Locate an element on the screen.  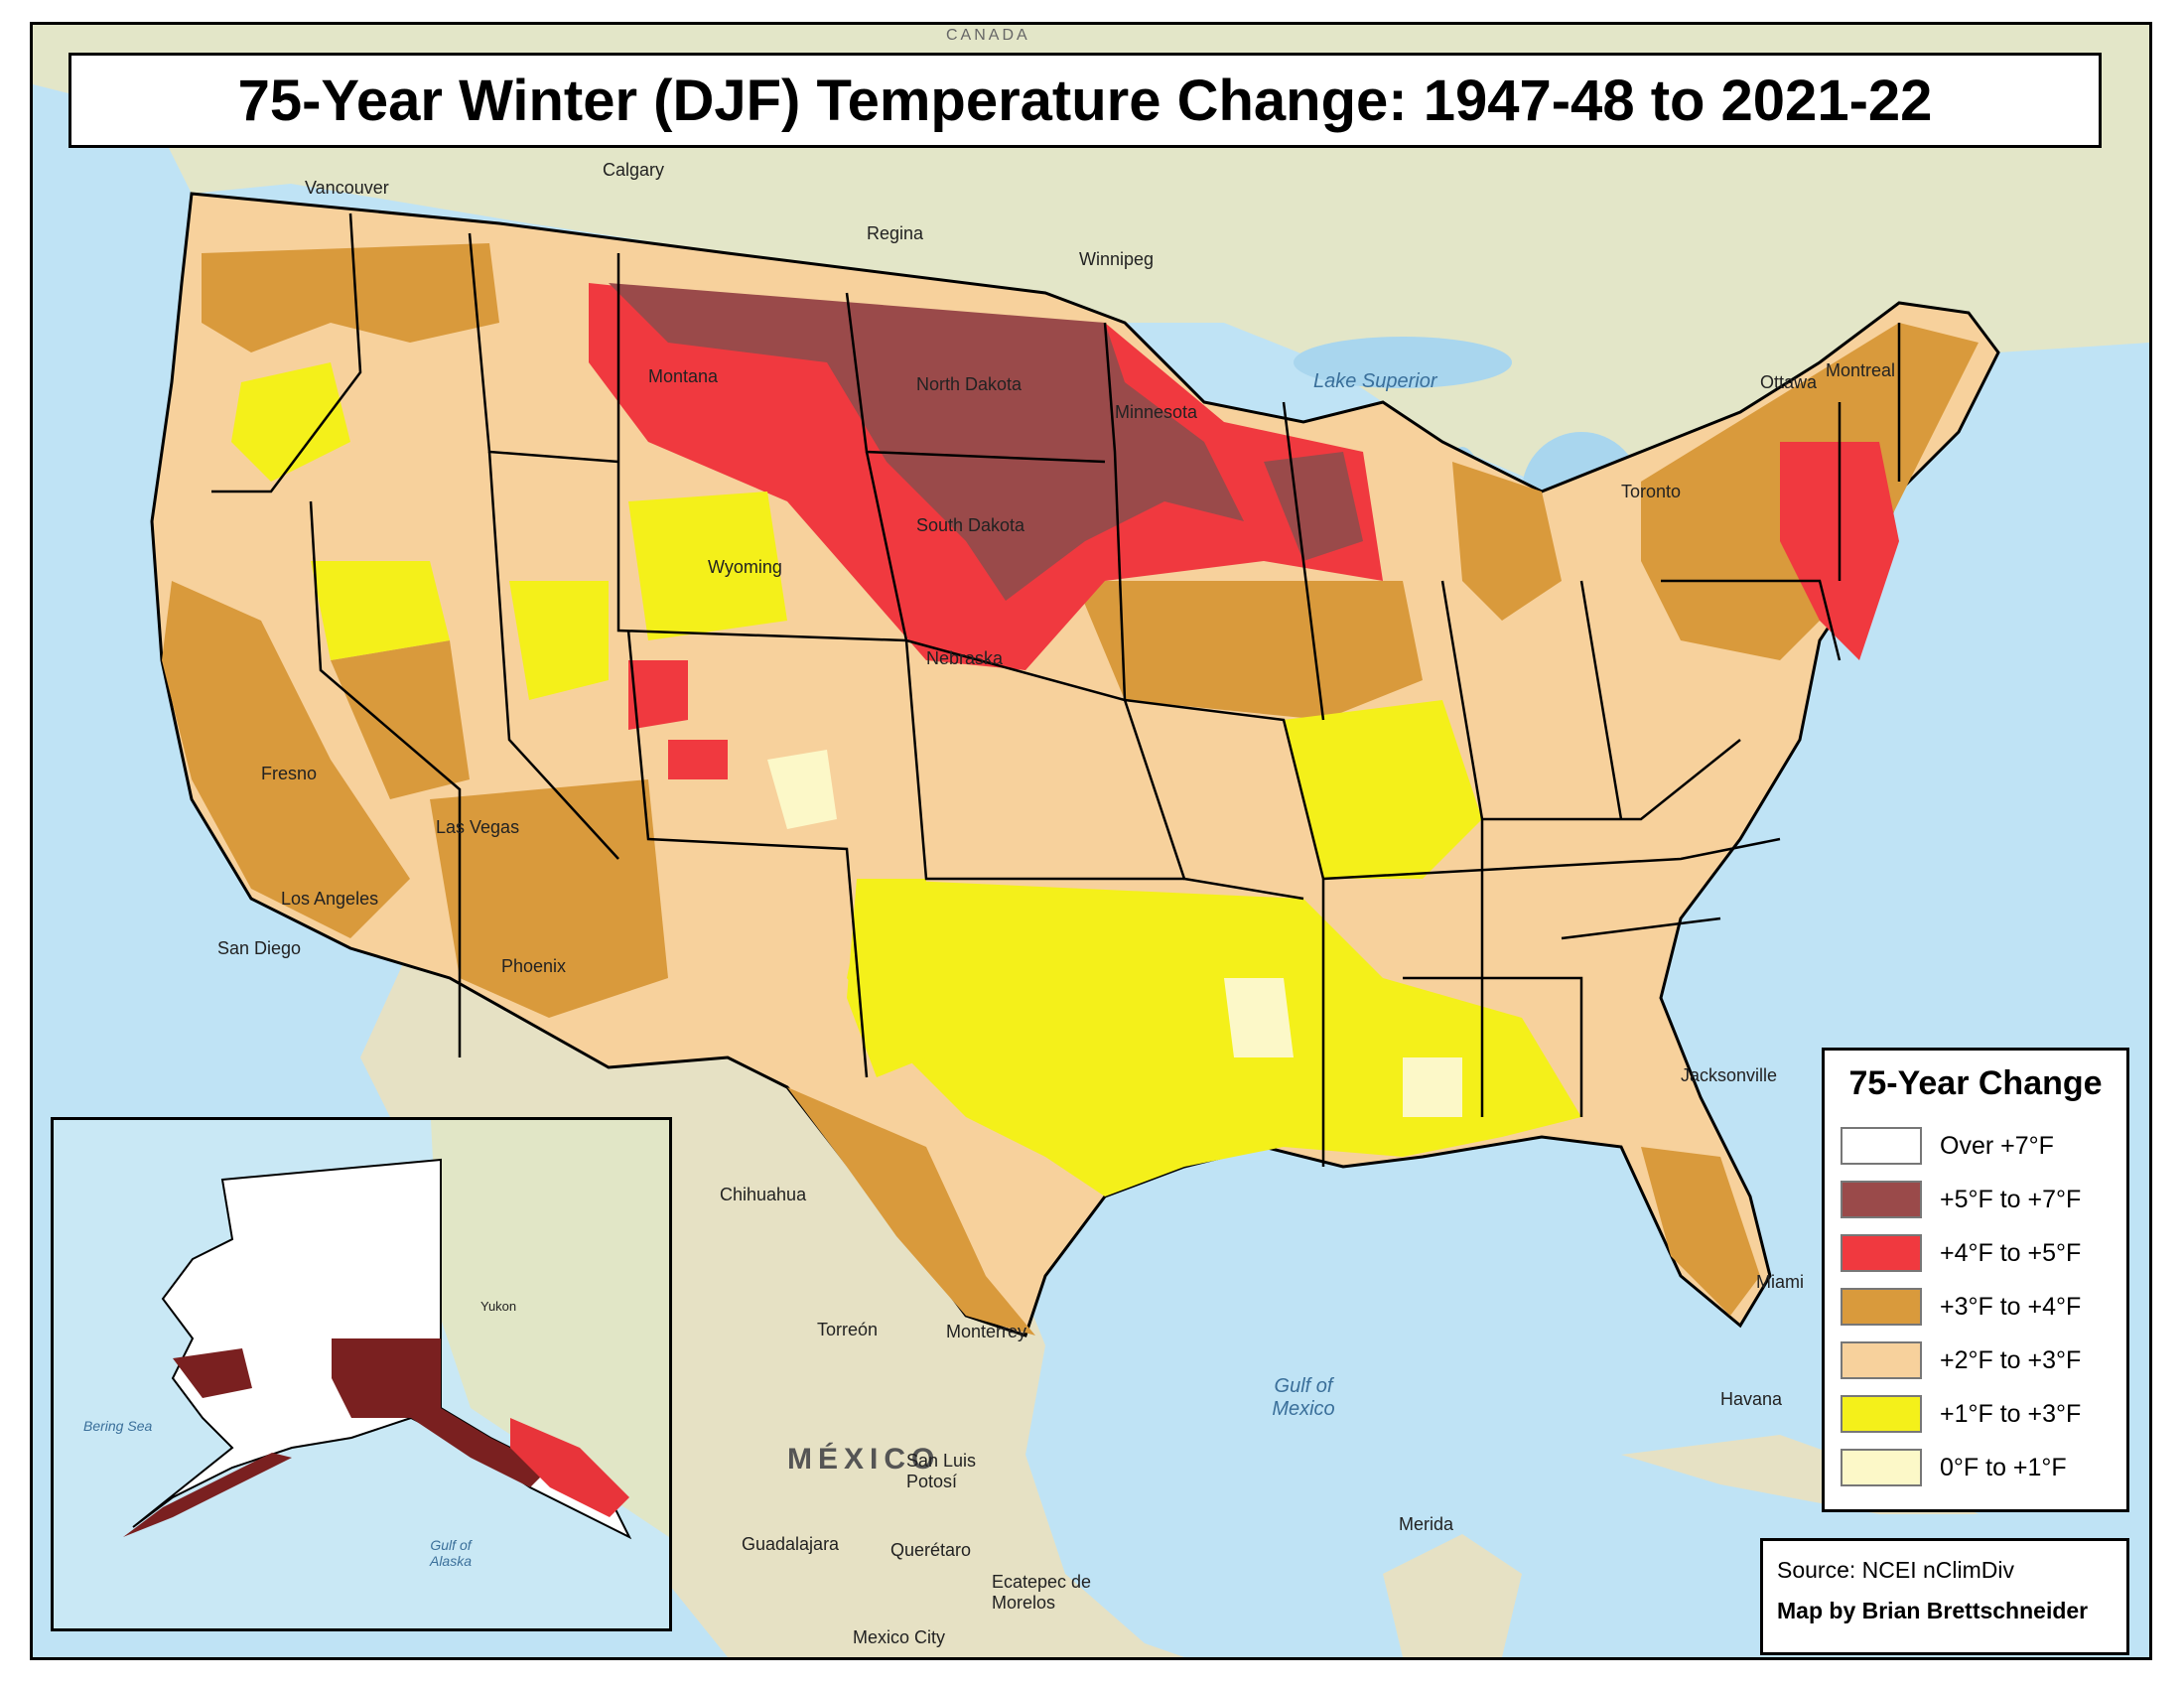
label-torreon: Torreón is located at coordinates (848, 1329).